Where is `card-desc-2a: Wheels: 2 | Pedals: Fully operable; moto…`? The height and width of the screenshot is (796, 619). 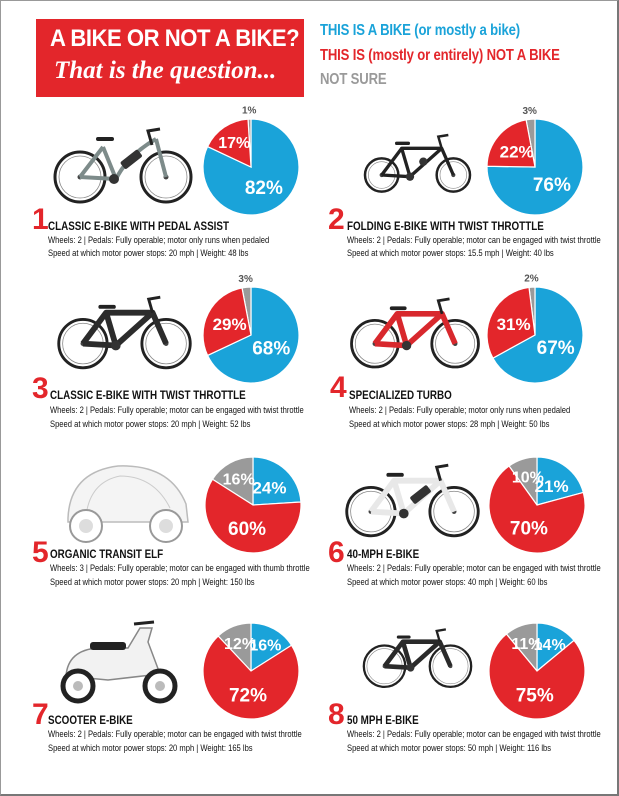 card-desc-2a: Wheels: 2 | Pedals: Fully operable; moto… is located at coordinates (474, 240).